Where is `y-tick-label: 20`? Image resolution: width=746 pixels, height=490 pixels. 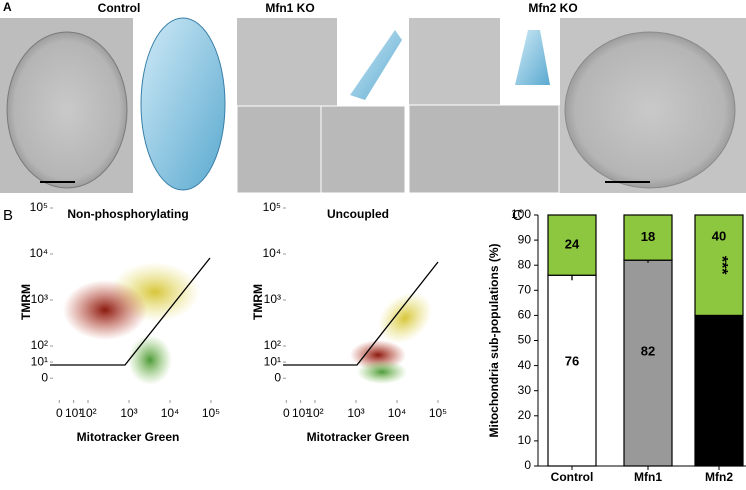 y-tick-label: 20 is located at coordinates (525, 415).